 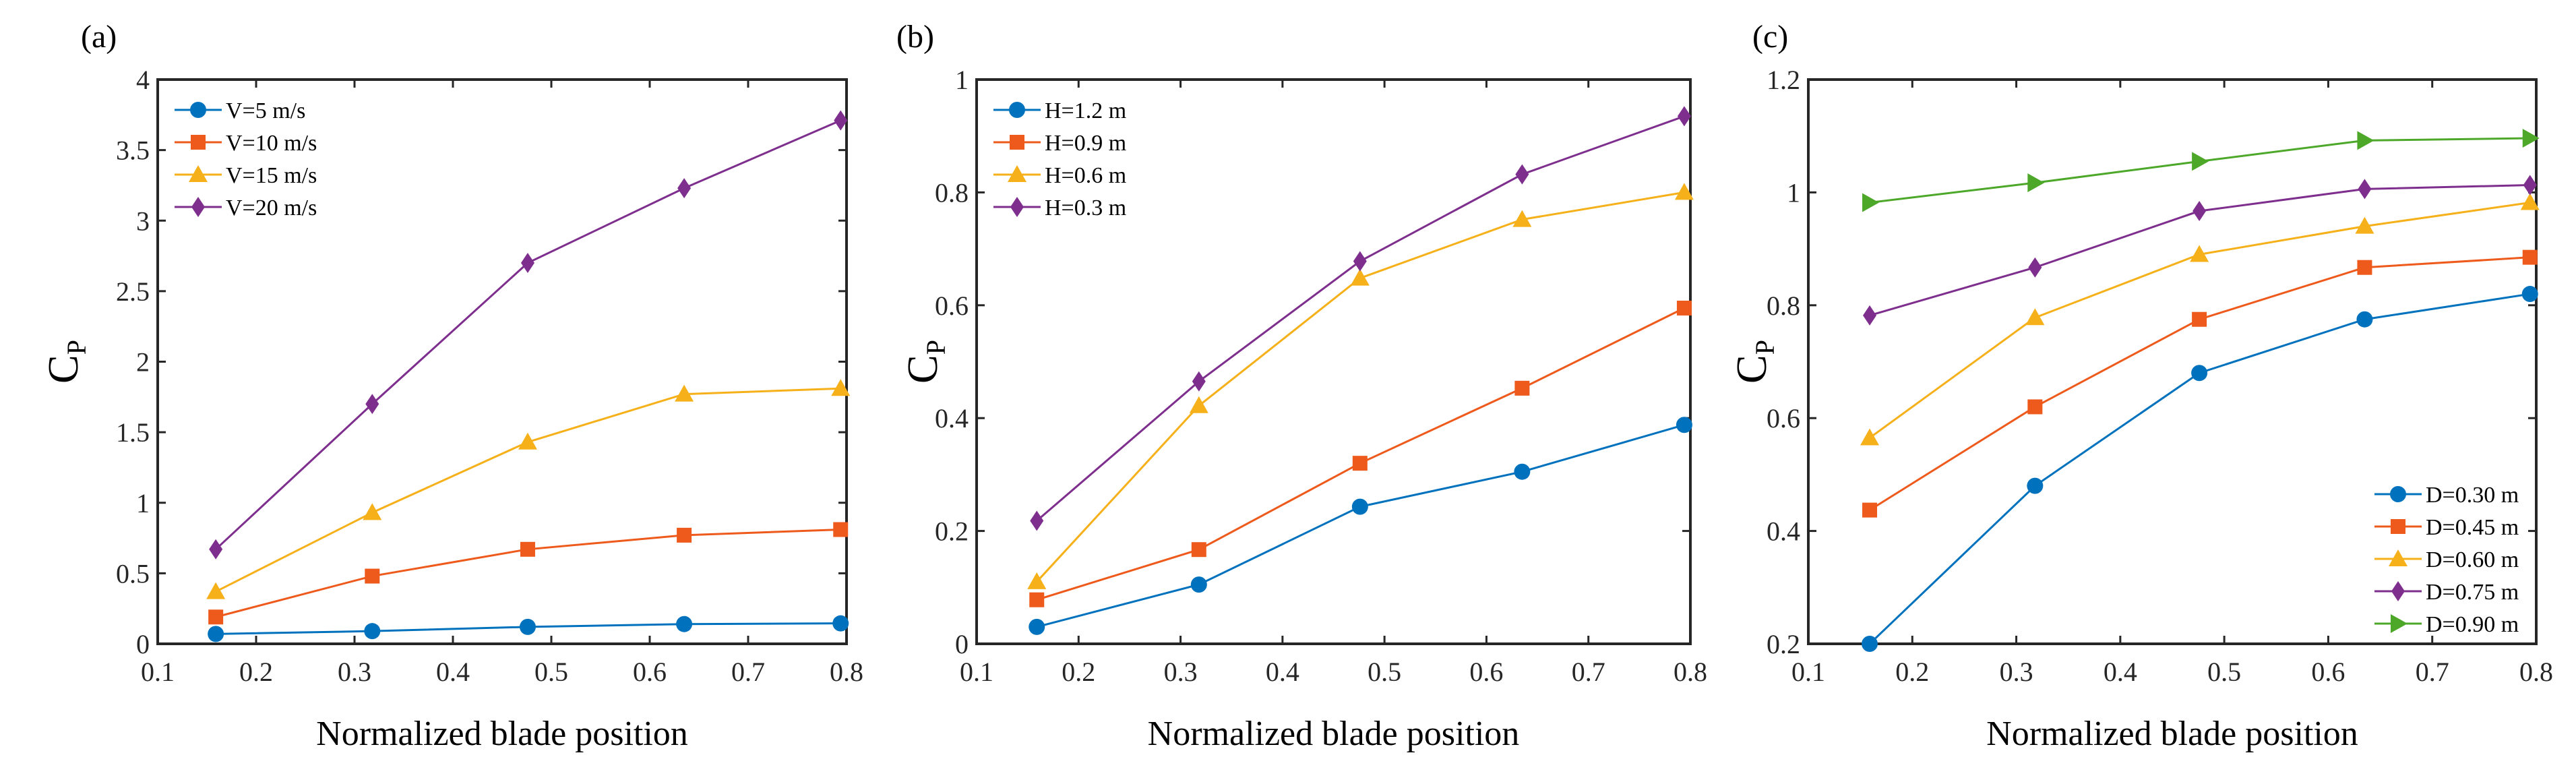 I want to click on y-tick-label: 1, so click(x=143, y=503).